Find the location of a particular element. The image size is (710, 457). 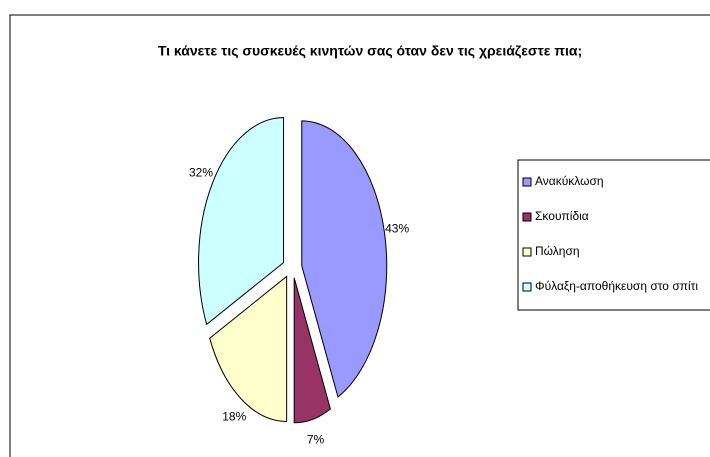

data-label: 7% is located at coordinates (316, 440).